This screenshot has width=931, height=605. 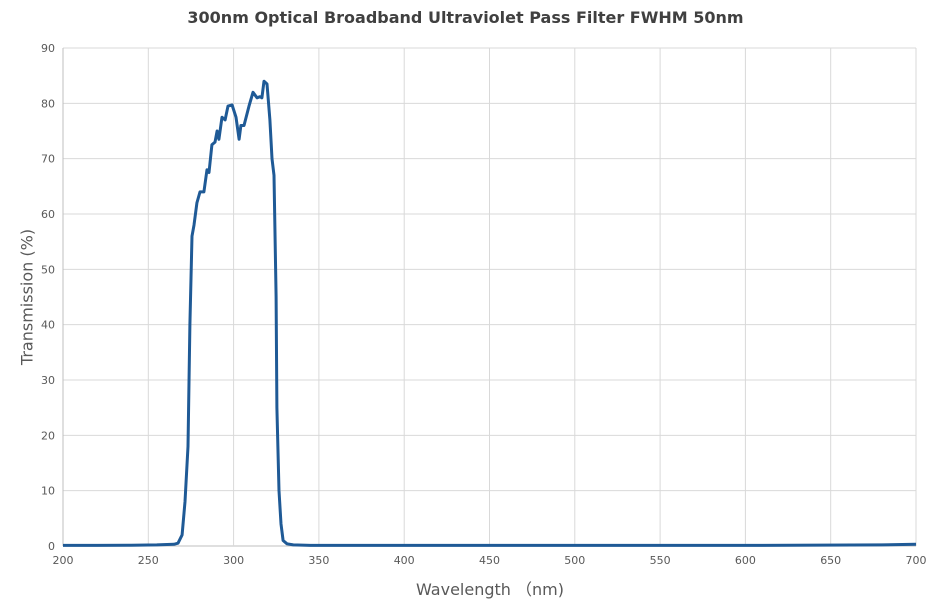 I want to click on x-tick-label: 350, so click(x=318, y=560).